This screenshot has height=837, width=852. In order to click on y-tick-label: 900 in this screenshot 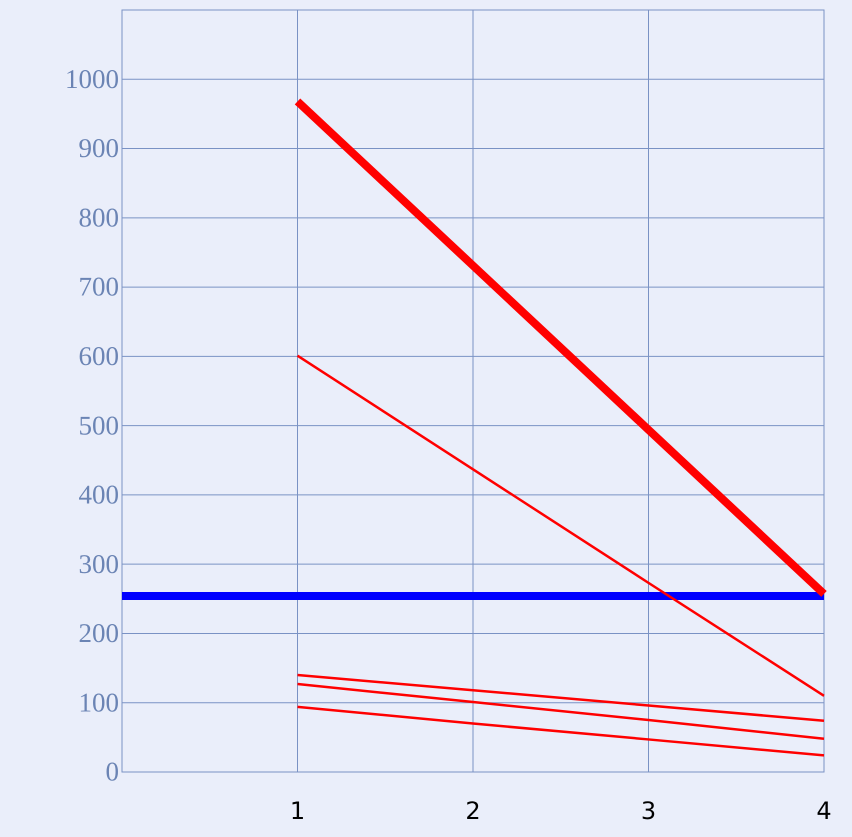, I will do `click(98, 148)`.